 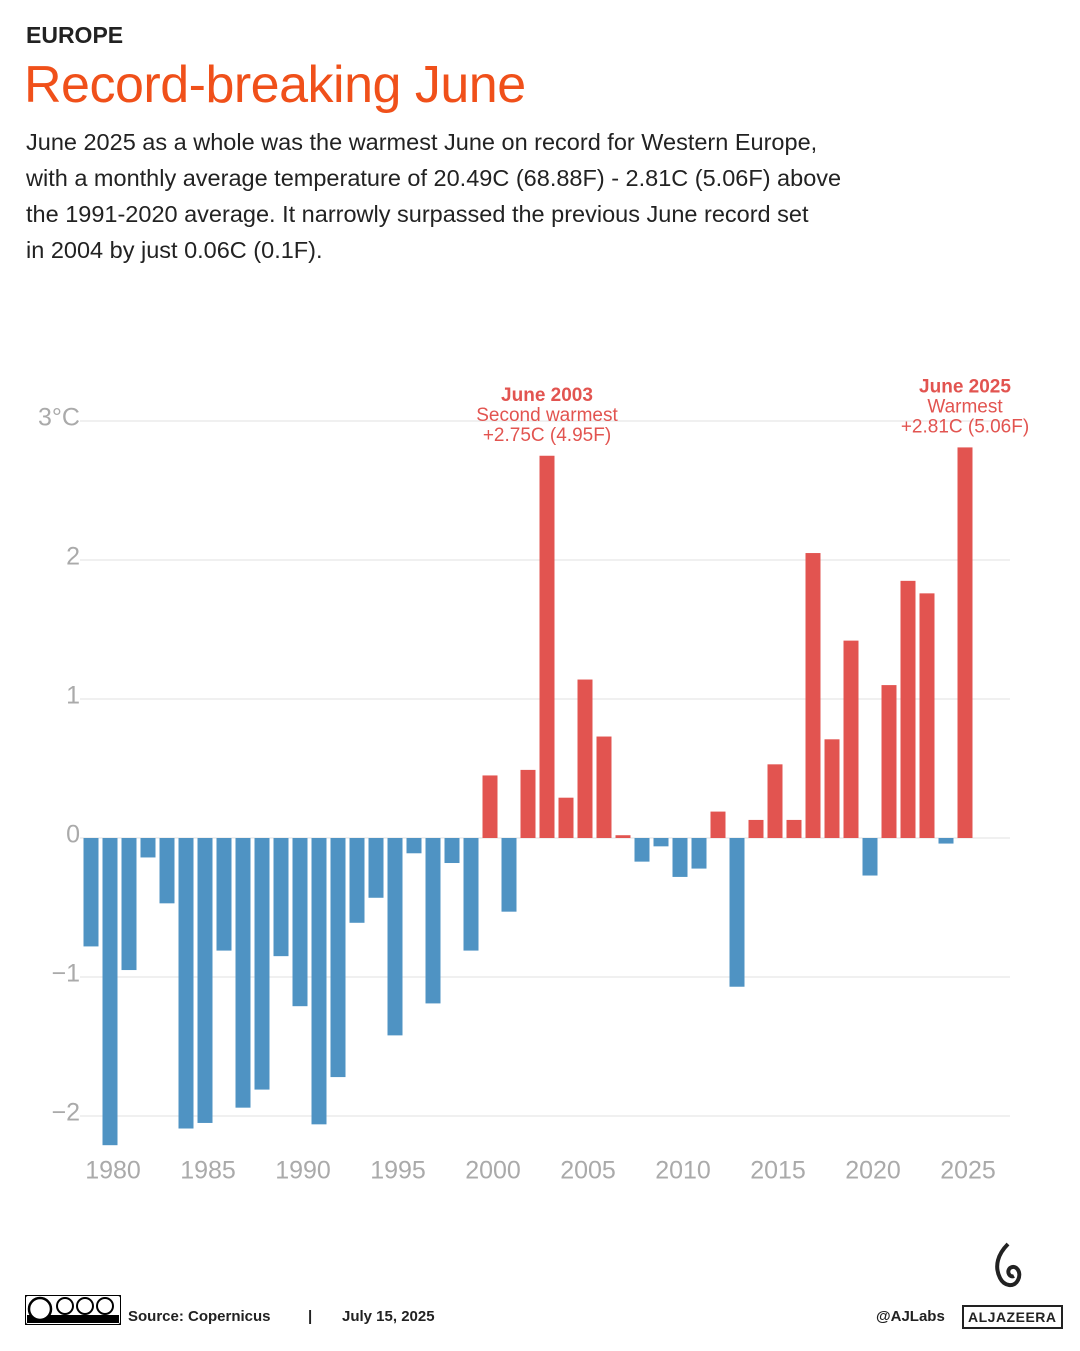 What do you see at coordinates (1008, 1264) in the screenshot?
I see `aljazeera-emblem` at bounding box center [1008, 1264].